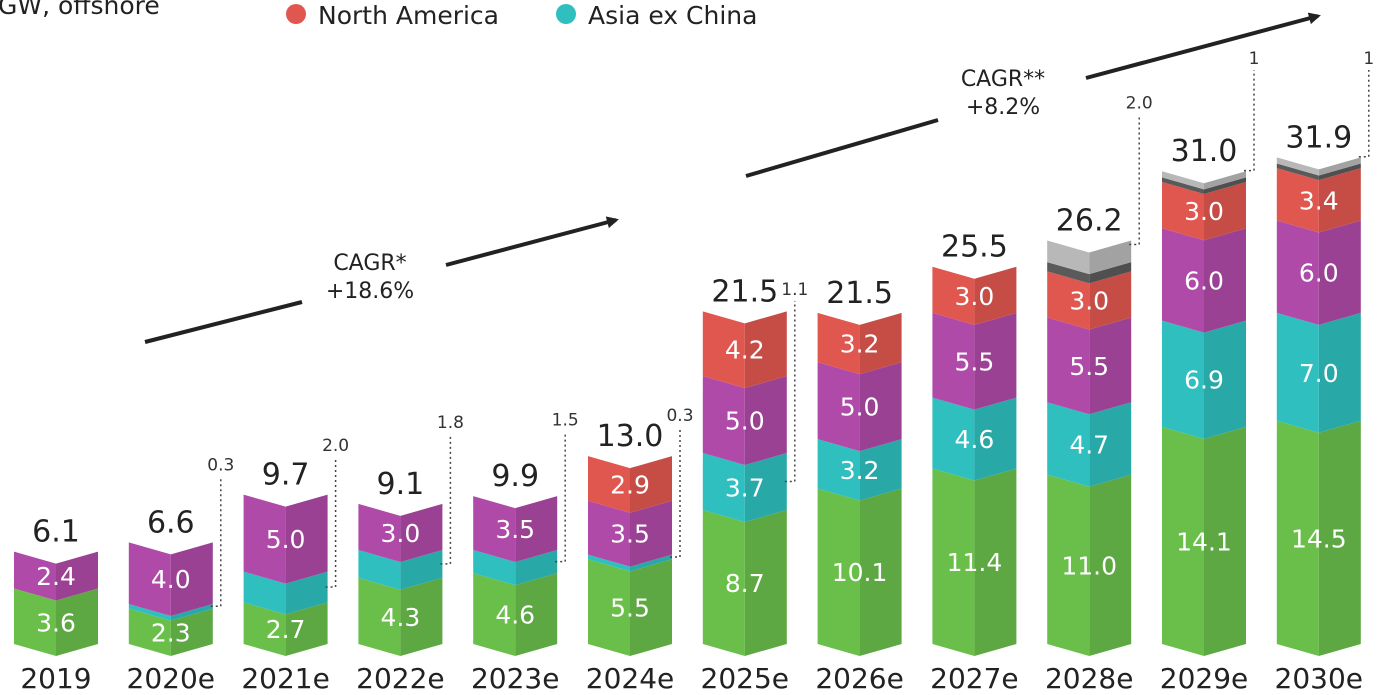 Image resolution: width=1380 pixels, height=695 pixels. What do you see at coordinates (794, 290) in the screenshot?
I see `callout-5-label: 1.1` at bounding box center [794, 290].